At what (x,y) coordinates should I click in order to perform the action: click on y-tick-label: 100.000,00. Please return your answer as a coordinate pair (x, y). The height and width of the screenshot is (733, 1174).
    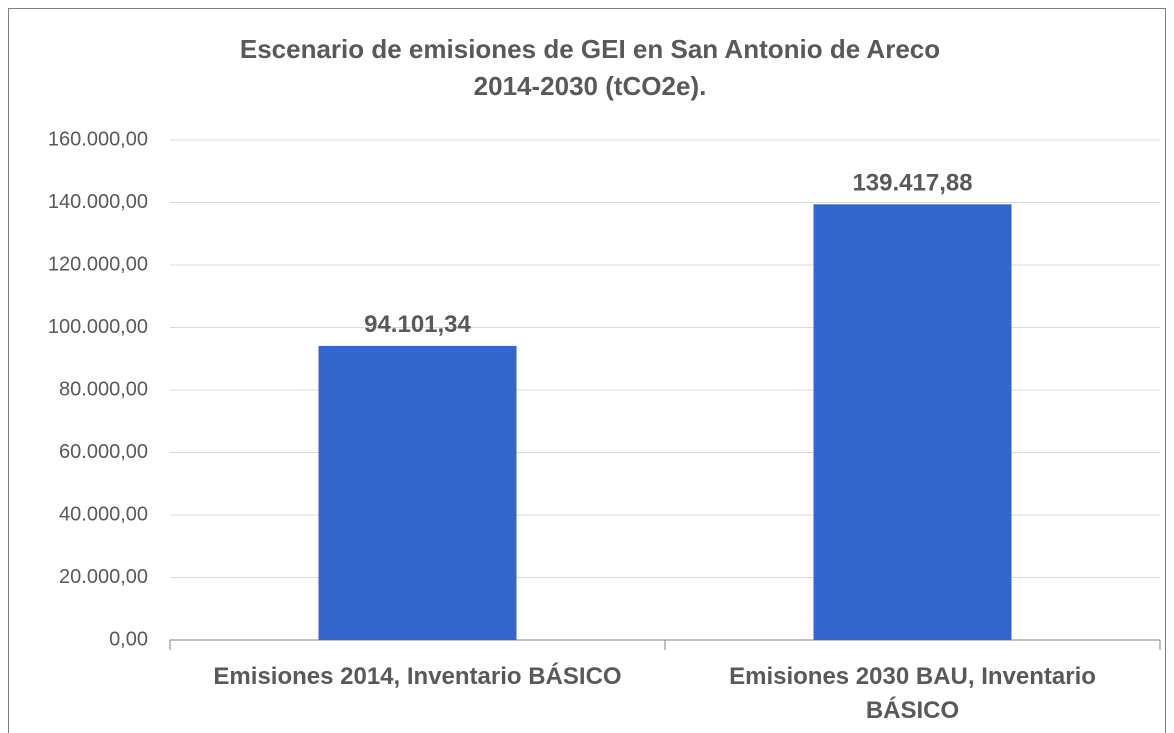
    Looking at the image, I should click on (98, 327).